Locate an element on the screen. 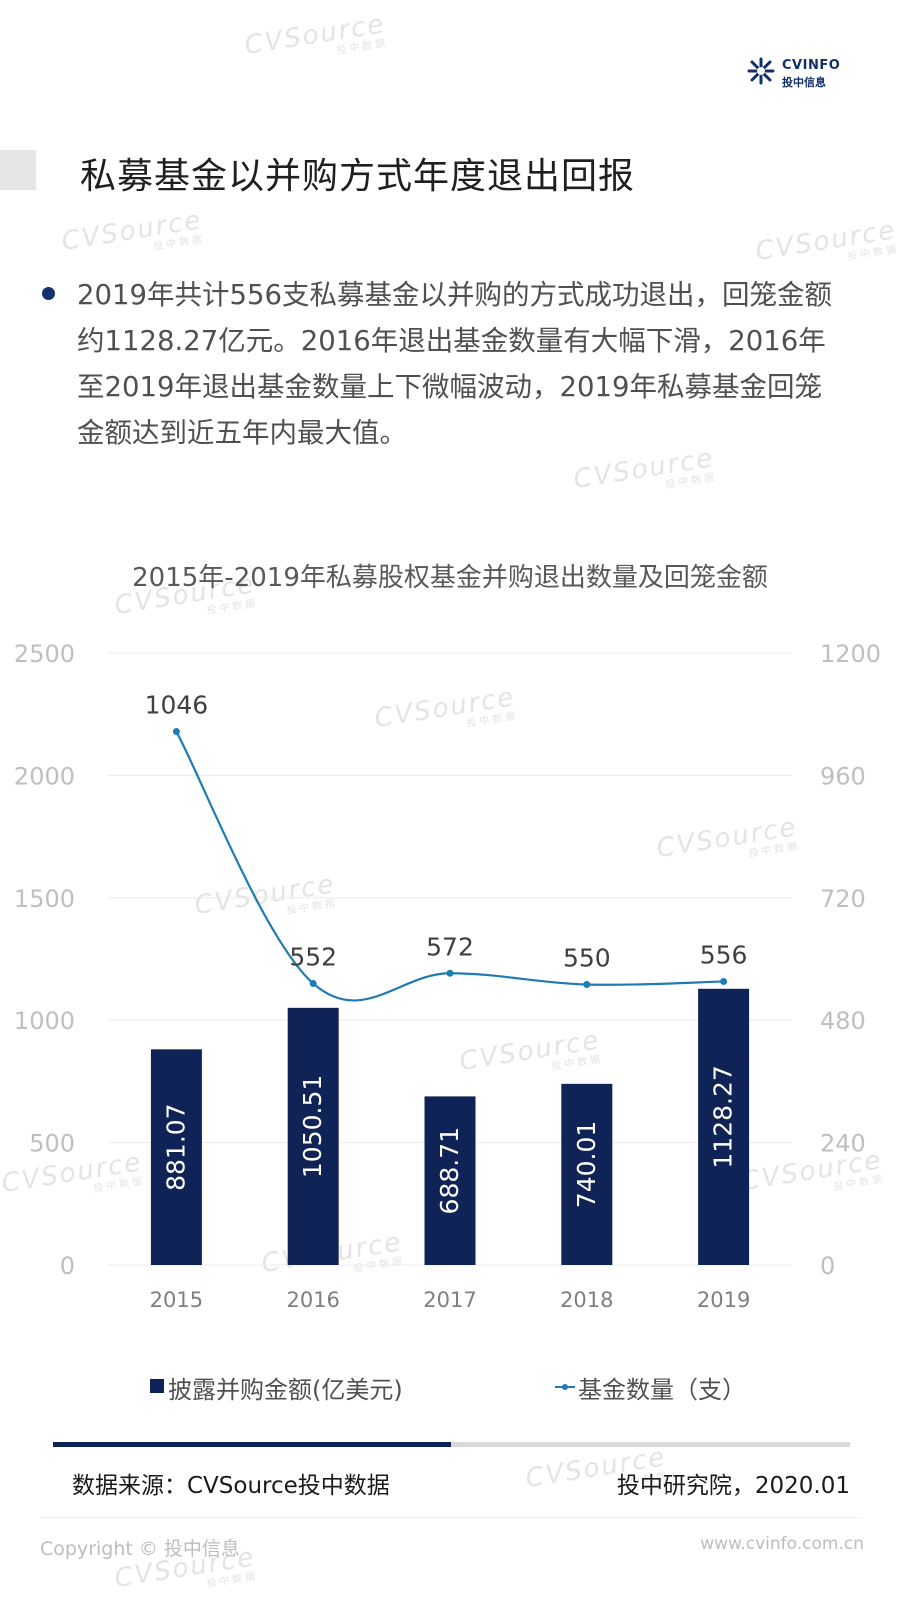 The width and height of the screenshot is (900, 1604). y-left-tick-label: 2000 is located at coordinates (44, 776).